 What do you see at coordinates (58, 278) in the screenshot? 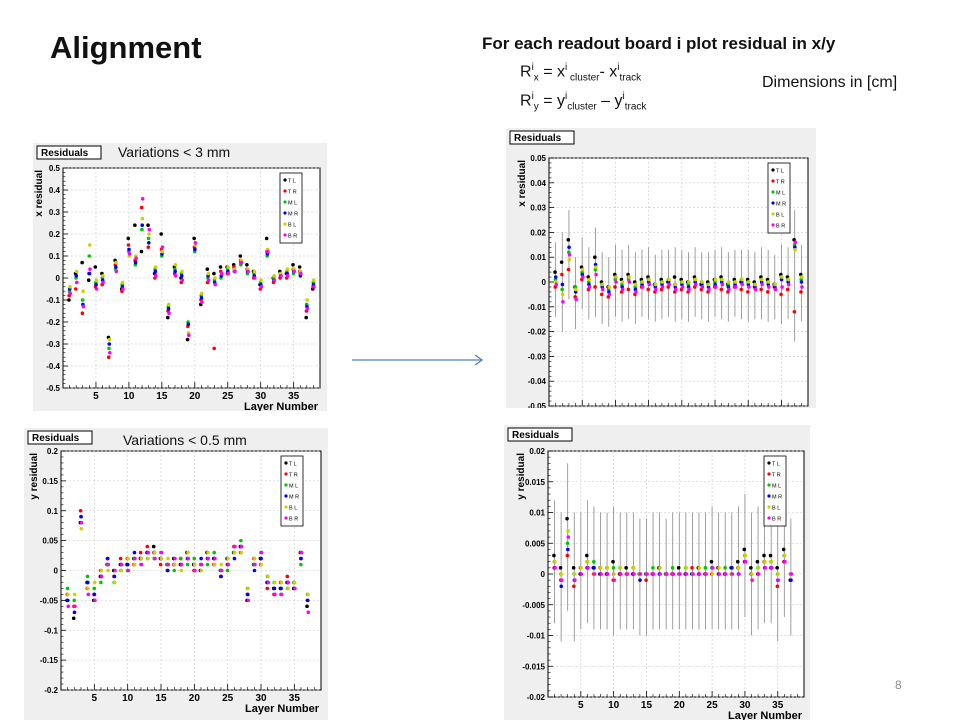
I see `y-tick-label: 0` at bounding box center [58, 278].